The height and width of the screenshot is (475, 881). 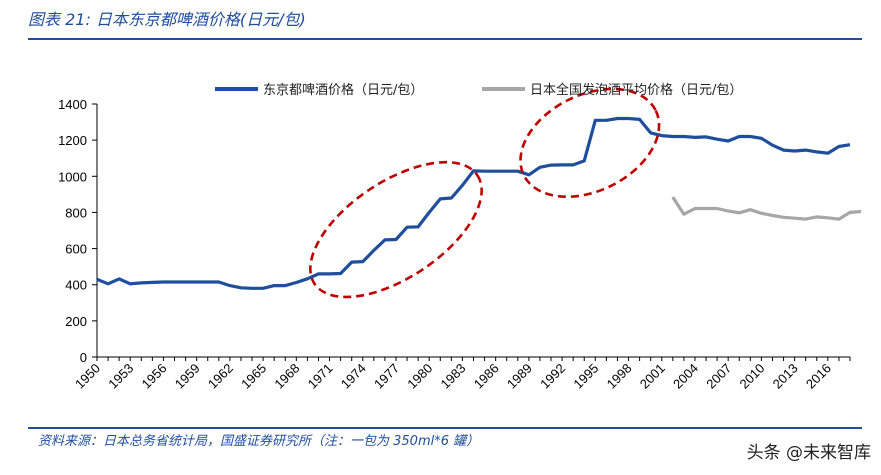 What do you see at coordinates (718, 376) in the screenshot?
I see `x-tick-label: 2007` at bounding box center [718, 376].